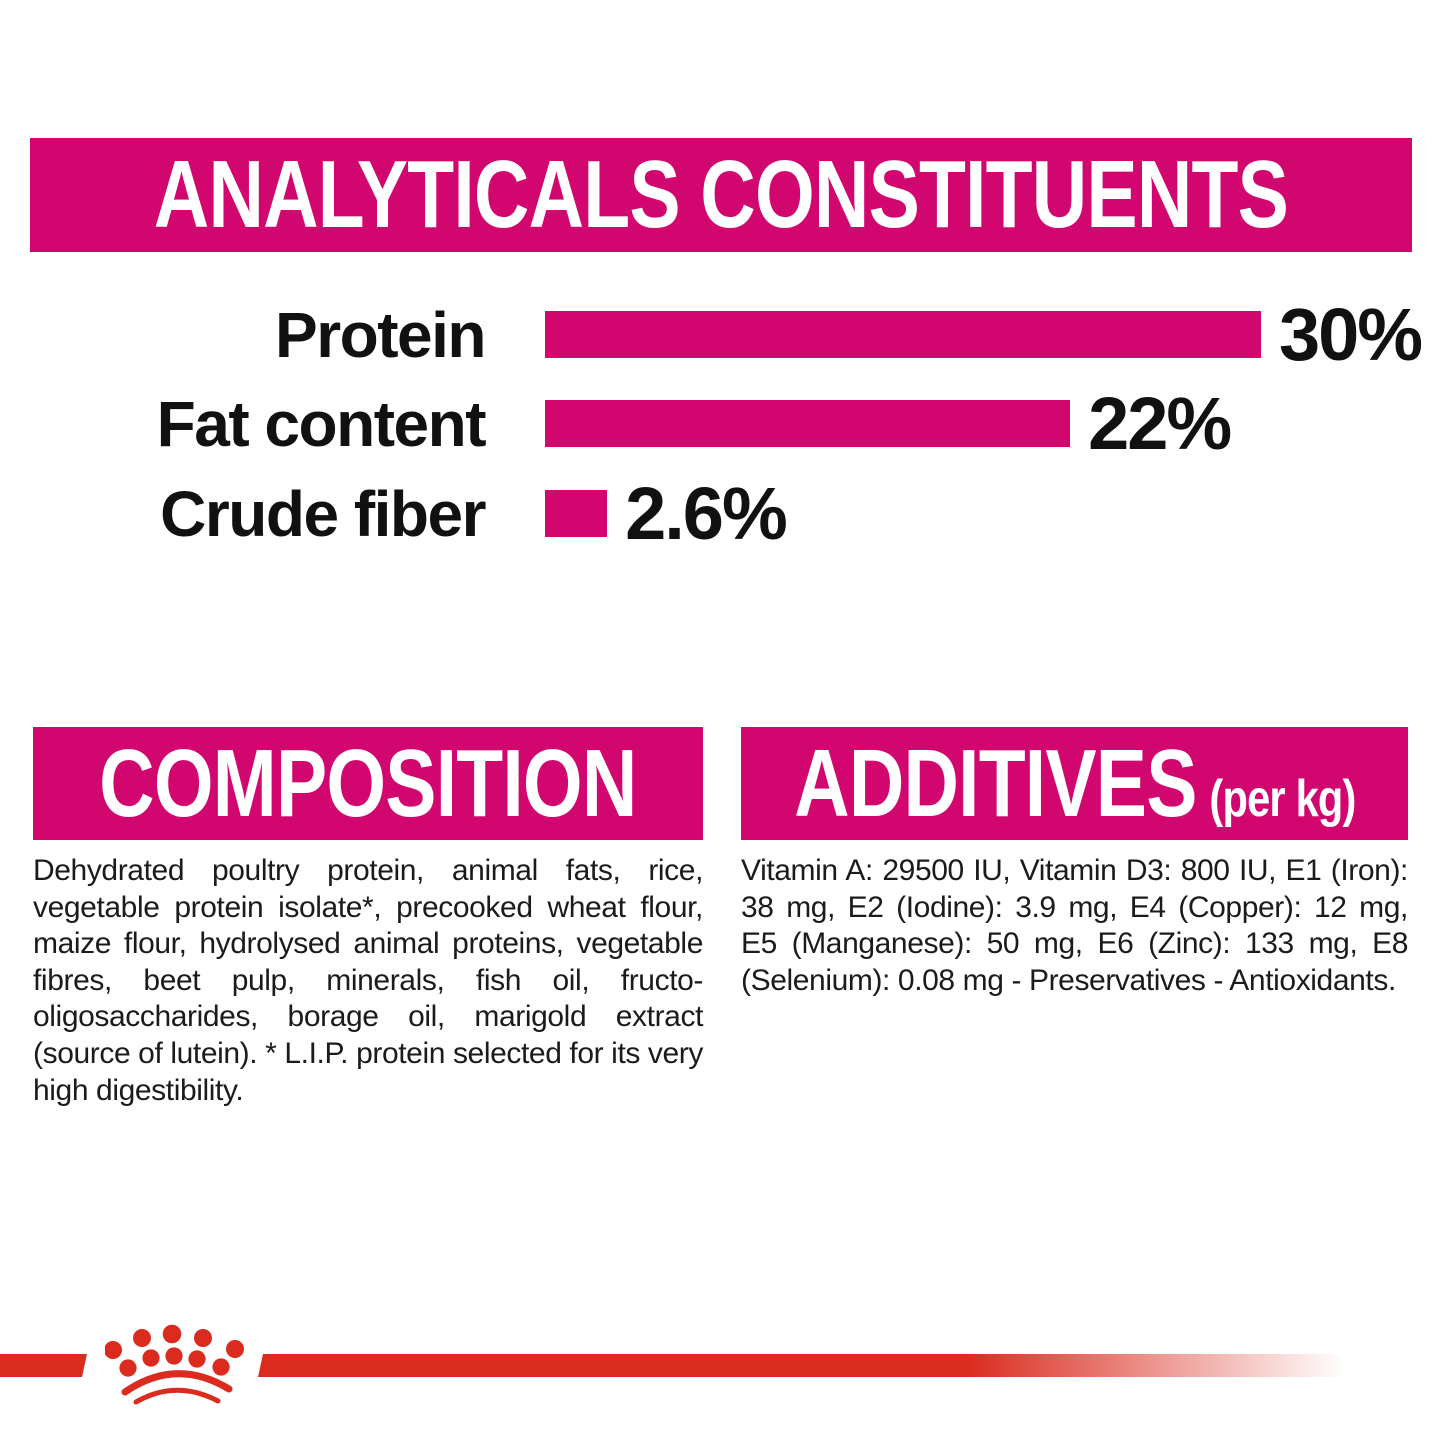 This screenshot has width=1445, height=1445. Describe the element at coordinates (1160, 423) in the screenshot. I see `chart-bar-value: 22%` at that location.